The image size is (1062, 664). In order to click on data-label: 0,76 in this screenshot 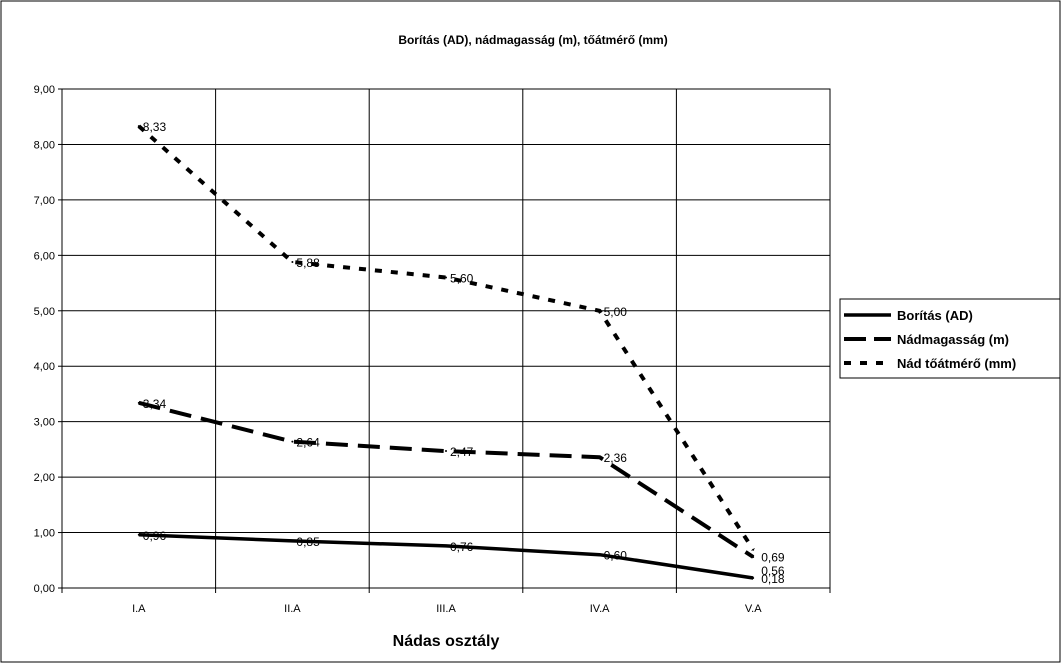, I will do `click(462, 547)`.